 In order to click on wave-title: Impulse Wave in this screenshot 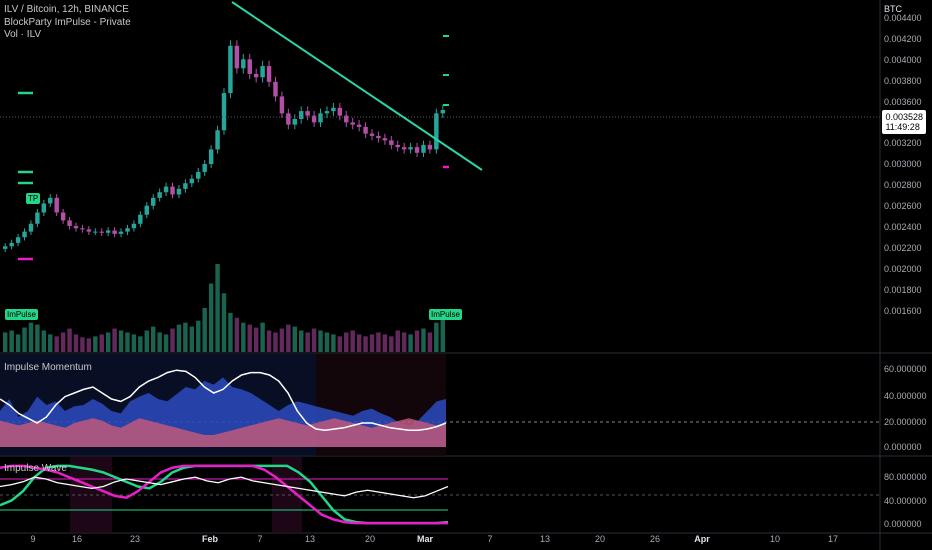, I will do `click(35, 468)`.